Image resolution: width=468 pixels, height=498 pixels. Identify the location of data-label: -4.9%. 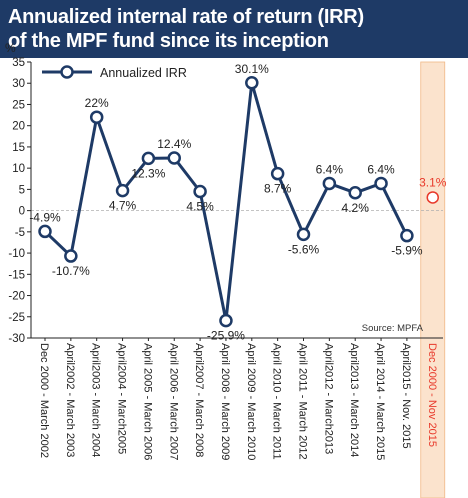
(45, 217).